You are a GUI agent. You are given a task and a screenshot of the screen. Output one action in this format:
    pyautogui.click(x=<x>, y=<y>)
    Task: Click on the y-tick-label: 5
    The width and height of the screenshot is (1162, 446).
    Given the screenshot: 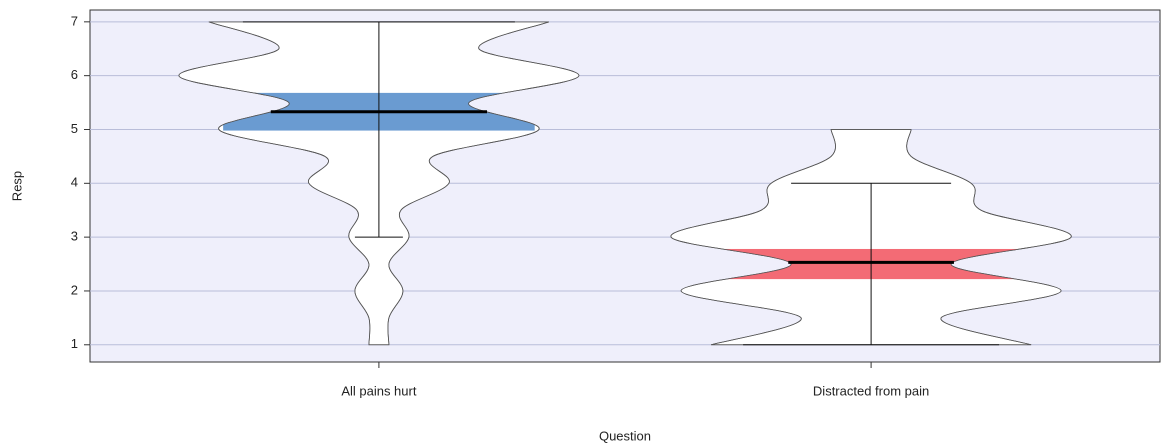 What is the action you would take?
    pyautogui.click(x=74, y=128)
    